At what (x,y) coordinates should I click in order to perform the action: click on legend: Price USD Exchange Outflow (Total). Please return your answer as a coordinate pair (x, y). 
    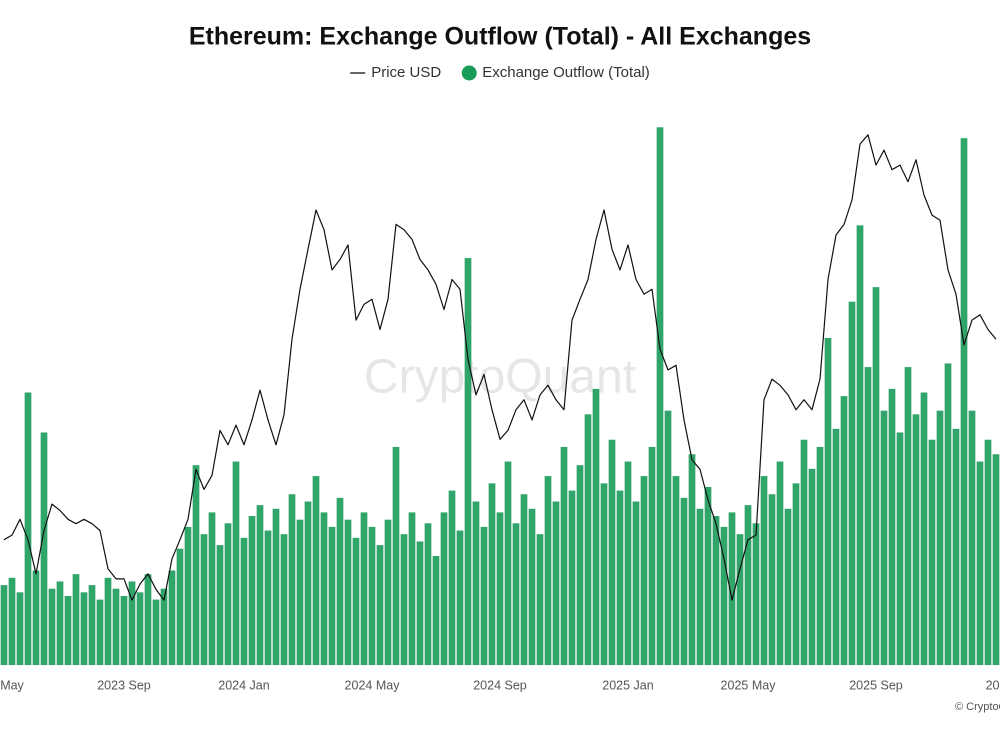
    Looking at the image, I should click on (500, 72).